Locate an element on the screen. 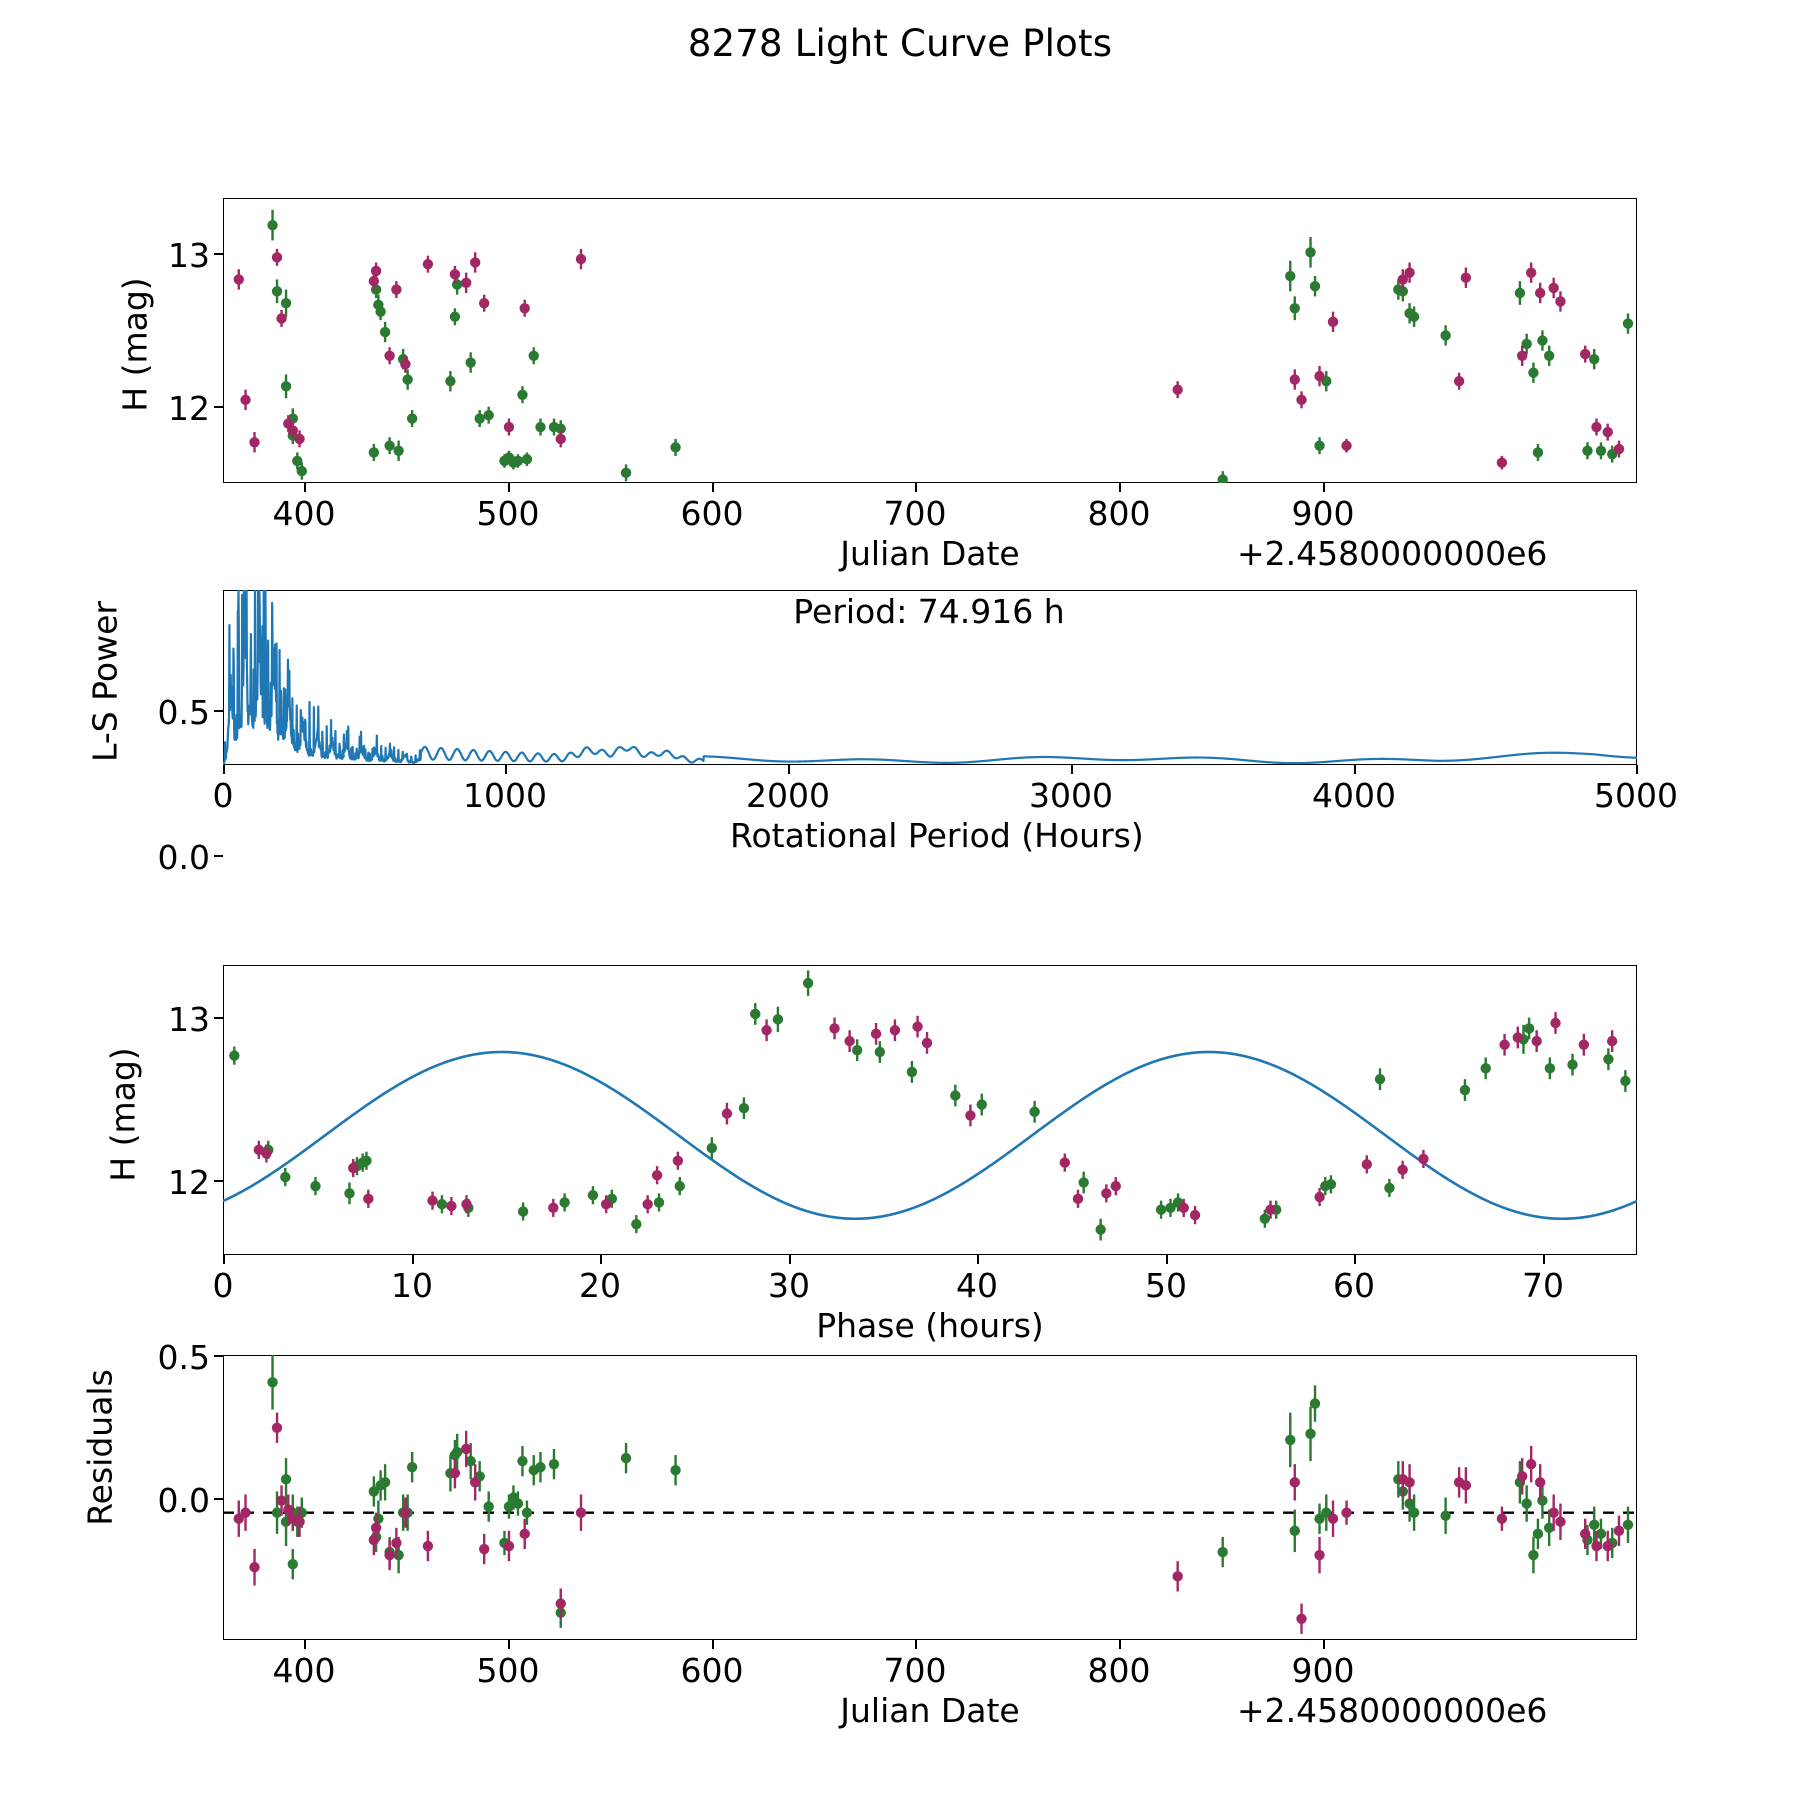  panel4-ytick-05: 0.5 is located at coordinates (183, 1357).